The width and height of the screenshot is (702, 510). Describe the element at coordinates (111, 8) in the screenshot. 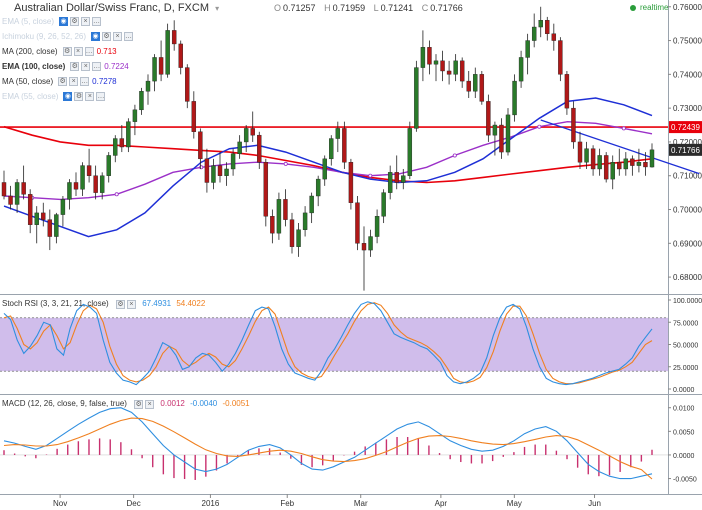

I see `symbol-title-text: Australian Dollar/Swiss Franc, D, FXCM` at that location.